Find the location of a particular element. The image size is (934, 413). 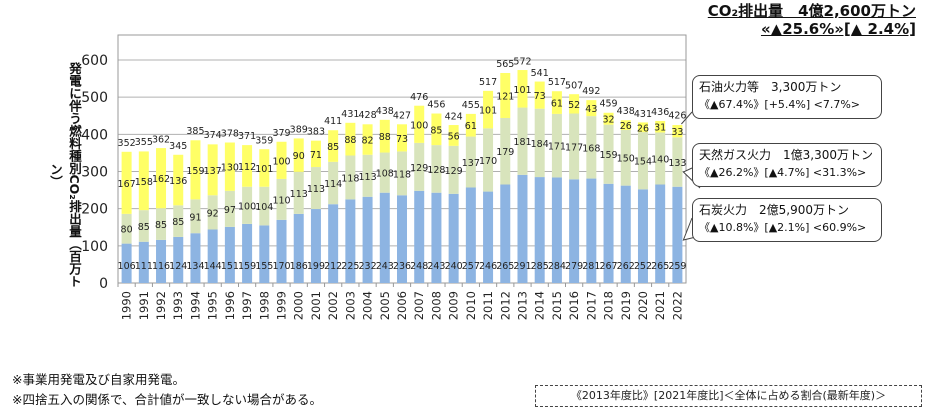

x-tick-label: 2008 is located at coordinates (436, 305).